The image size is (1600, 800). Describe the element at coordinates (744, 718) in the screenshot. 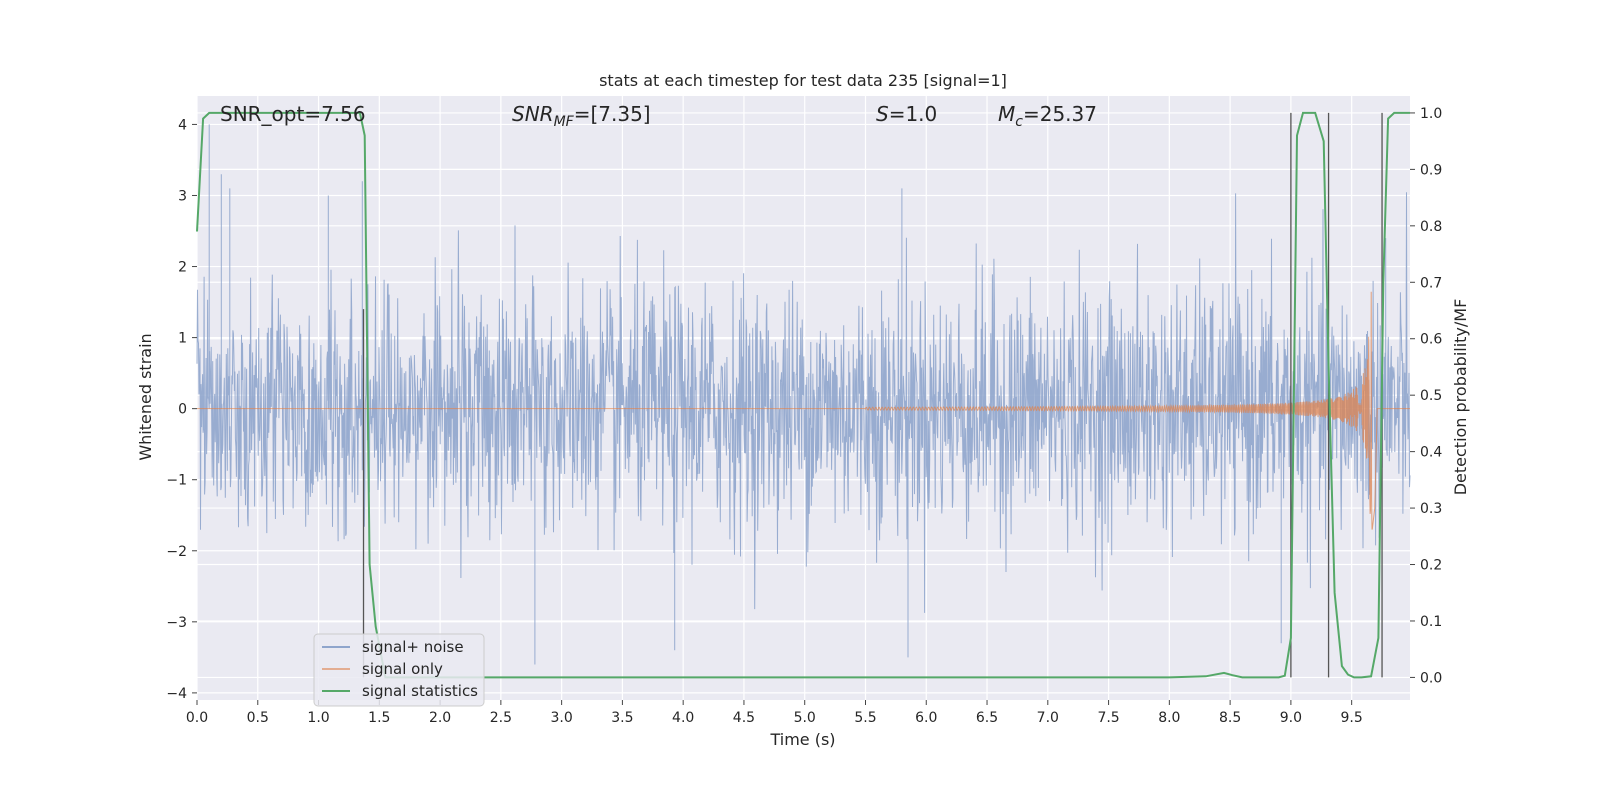

I see `x-tick-label: 4.5` at that location.